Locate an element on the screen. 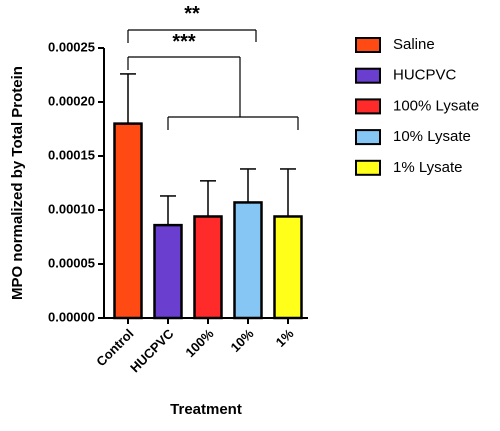 This screenshot has width=500, height=431. legend-label: Saline is located at coordinates (414, 44).